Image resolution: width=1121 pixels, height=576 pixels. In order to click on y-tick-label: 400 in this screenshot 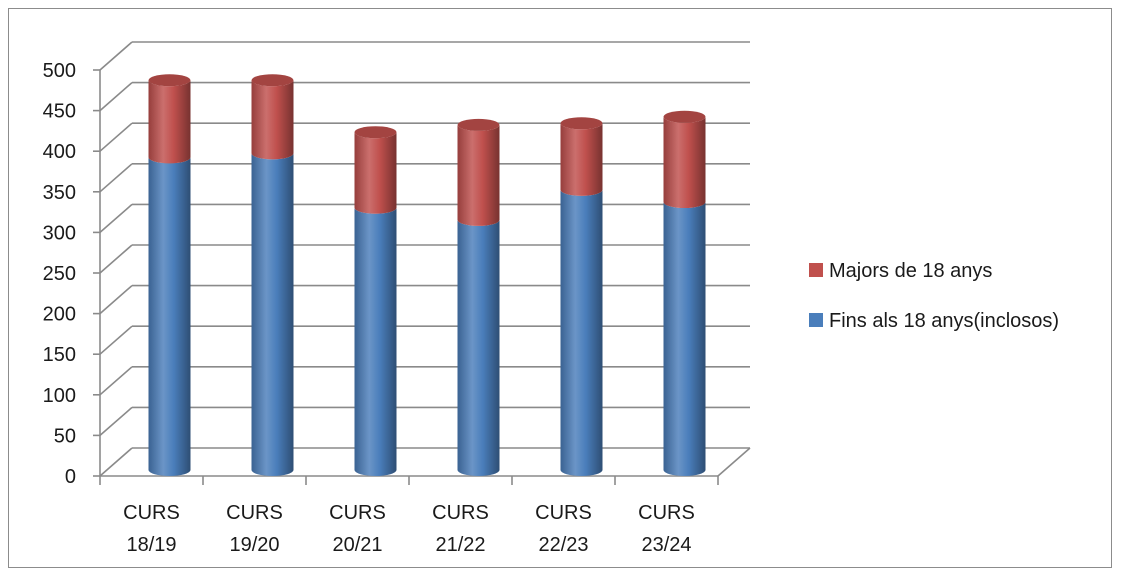, I will do `click(59, 152)`.